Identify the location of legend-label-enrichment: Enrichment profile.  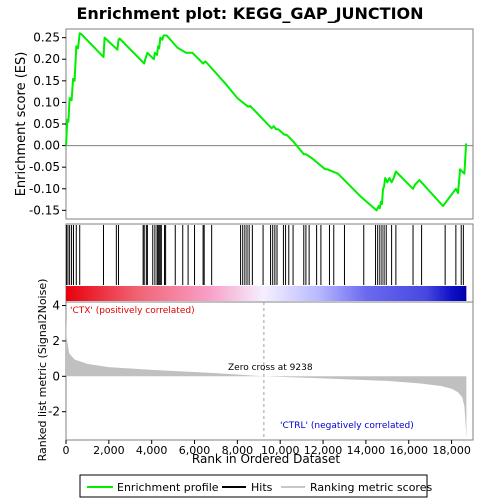
(168, 487).